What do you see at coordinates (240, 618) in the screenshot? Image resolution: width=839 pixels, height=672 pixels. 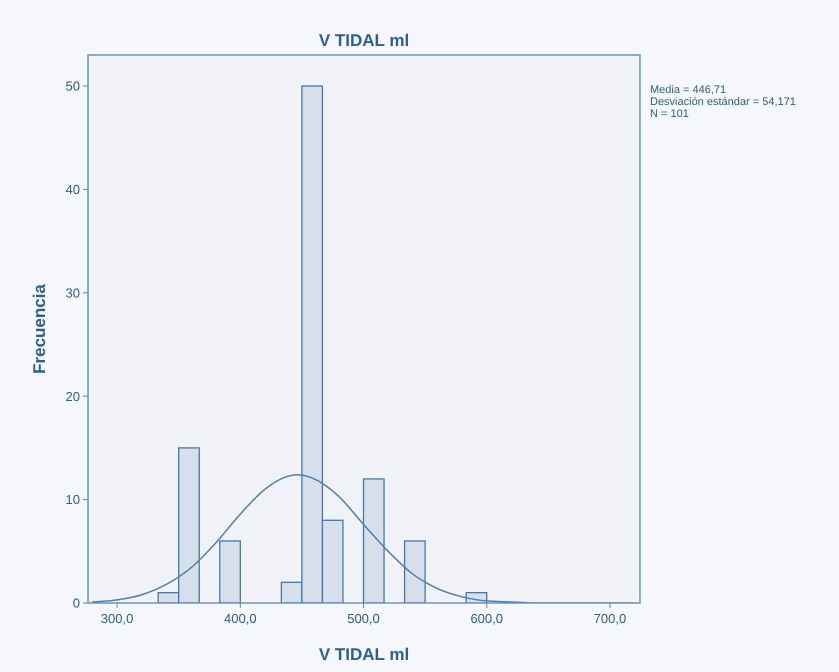 I see `x-tick-label: 400,0` at bounding box center [240, 618].